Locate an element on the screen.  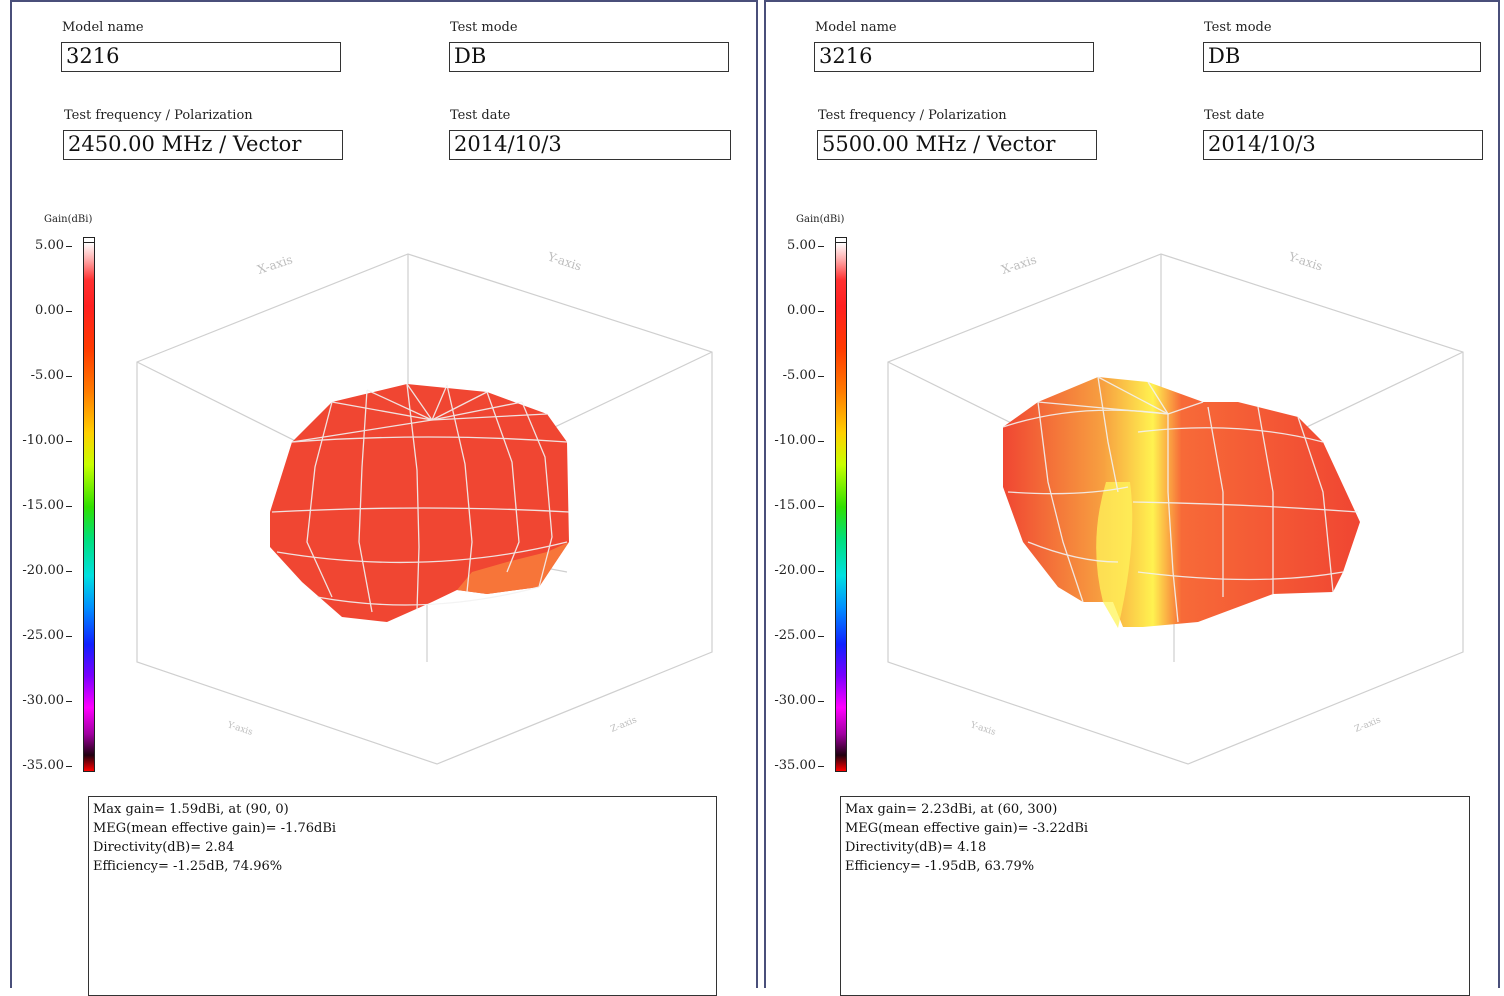
test-frequency-field: 2450.00 MHz / Vector is located at coordinates (203, 145).